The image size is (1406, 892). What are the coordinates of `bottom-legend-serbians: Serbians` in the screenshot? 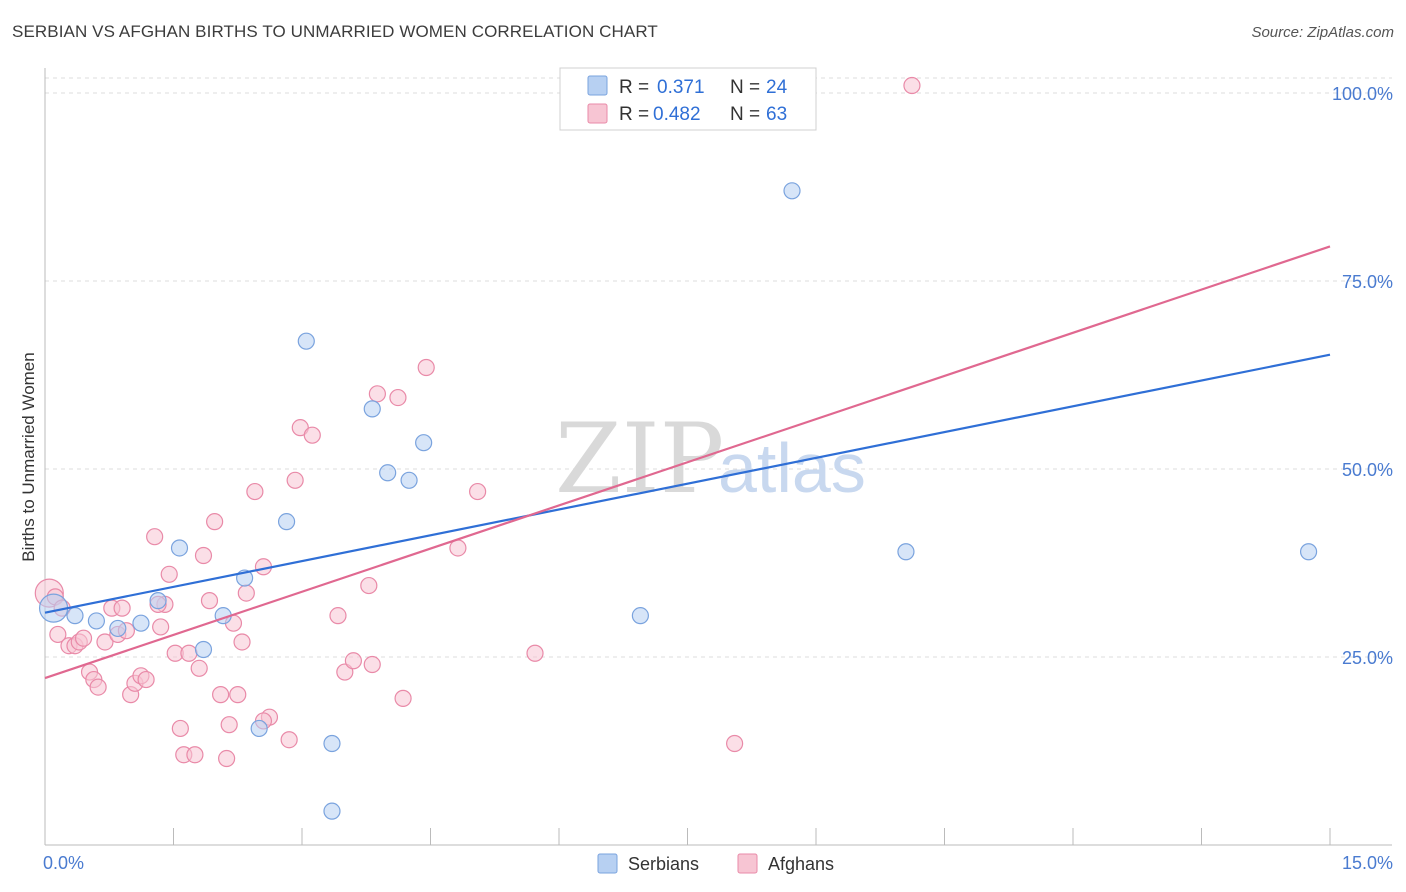 It's located at (663, 864).